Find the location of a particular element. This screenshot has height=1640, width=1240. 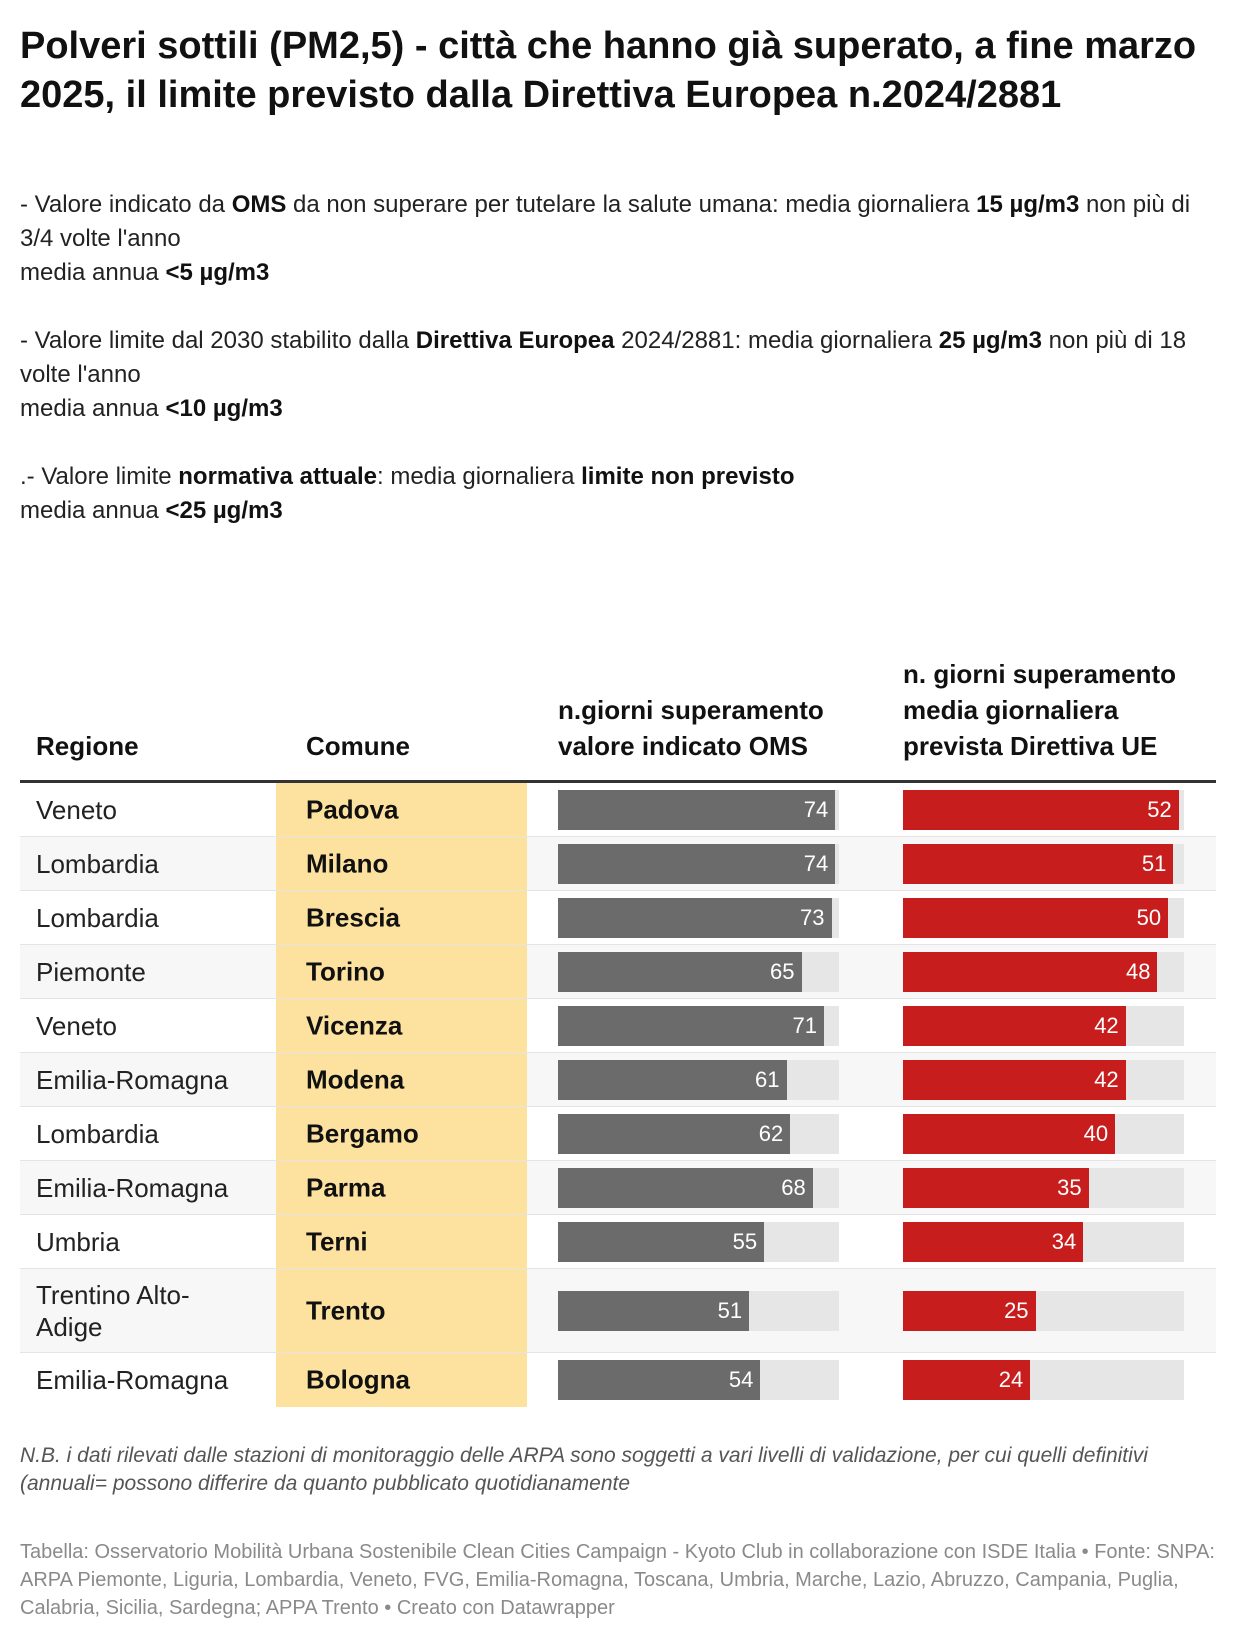

ue-bar-track: 40 is located at coordinates (1043, 1133).